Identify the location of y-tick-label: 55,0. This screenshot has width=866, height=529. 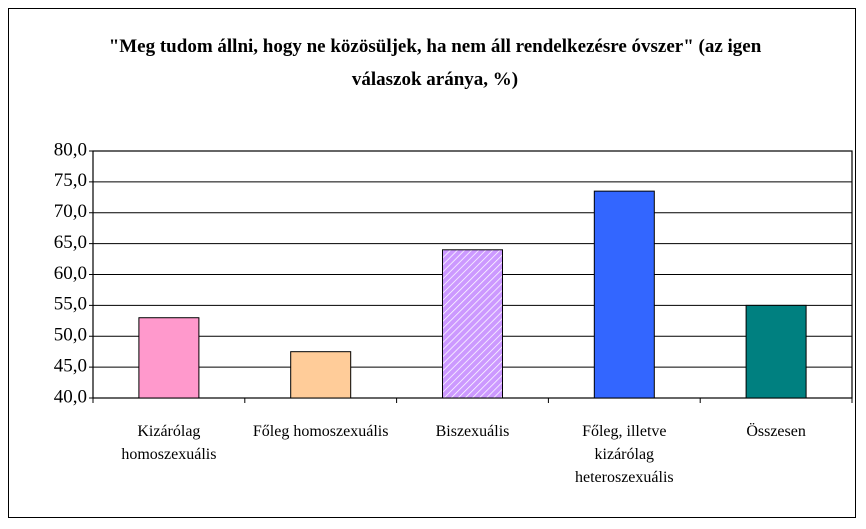
(70, 304).